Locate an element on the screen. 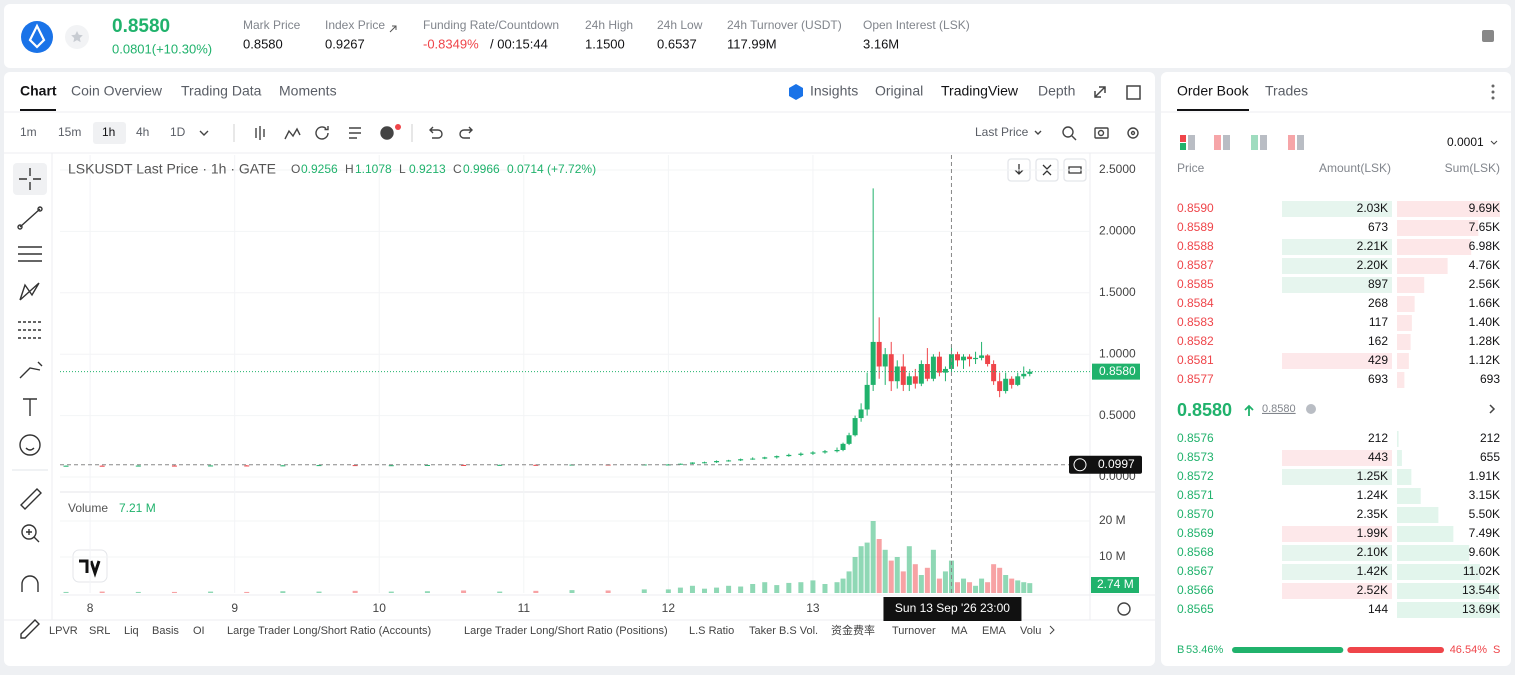 This screenshot has width=1515, height=675. indicator-tab: Large Trader Long/Short Ratio (Accounts) is located at coordinates (329, 631).